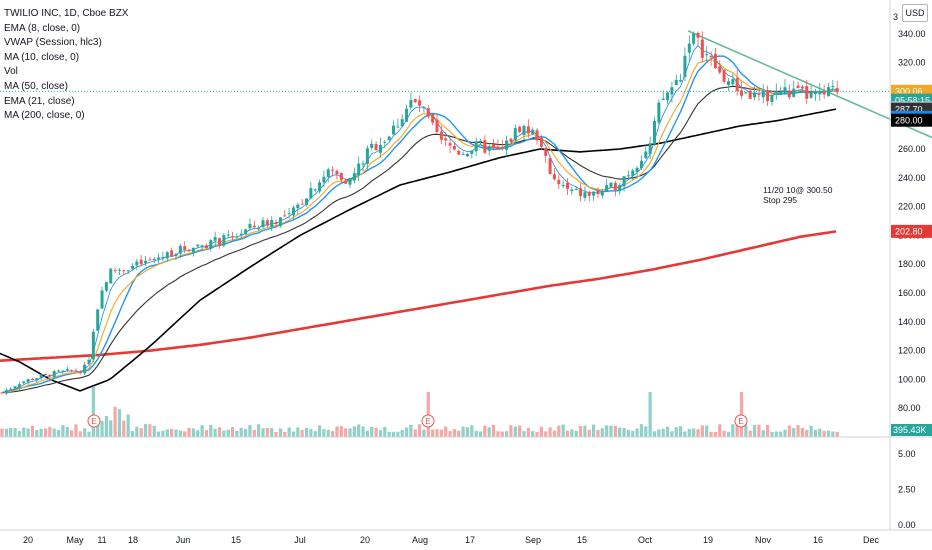 This screenshot has height=550, width=932. Describe the element at coordinates (39, 101) in the screenshot. I see `indicator-ema21: EMA (21, close)` at that location.